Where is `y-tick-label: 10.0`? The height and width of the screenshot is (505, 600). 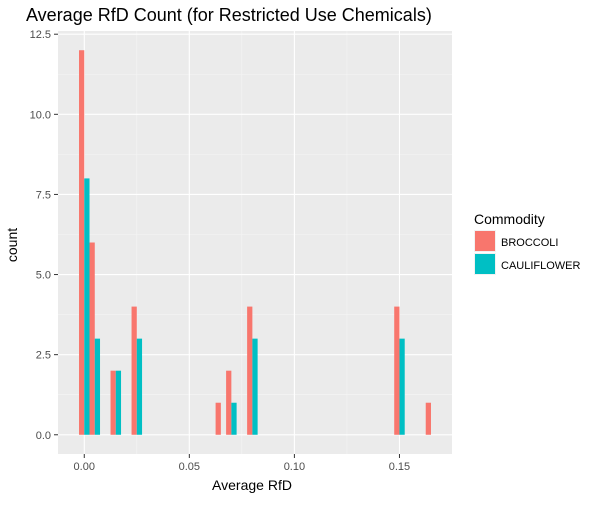
y-tick-label: 10.0 is located at coordinates (40, 115).